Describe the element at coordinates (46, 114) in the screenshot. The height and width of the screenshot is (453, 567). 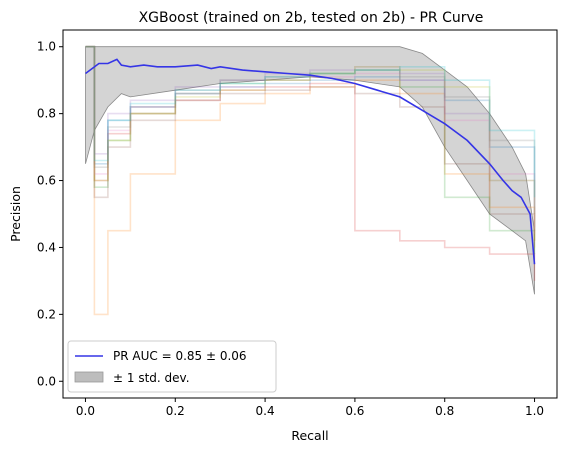
I see `y-tick-label: 0.8` at that location.